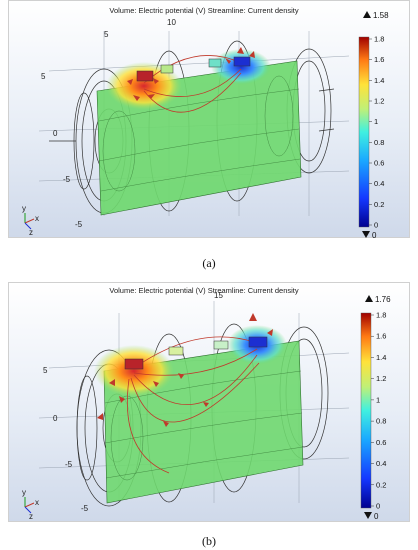 Image resolution: width=418 pixels, height=550 pixels. I want to click on tick-top-1: 10, so click(171, 22).